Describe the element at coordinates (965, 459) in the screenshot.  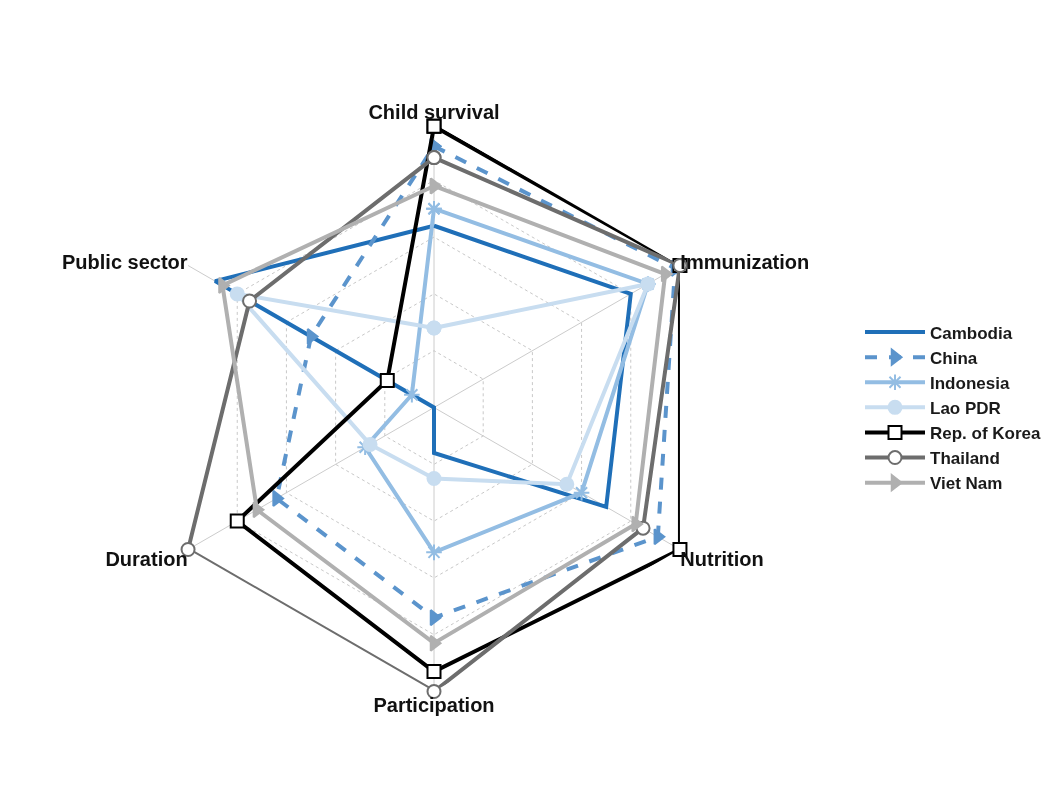
I see `legend-label: Thailand` at that location.